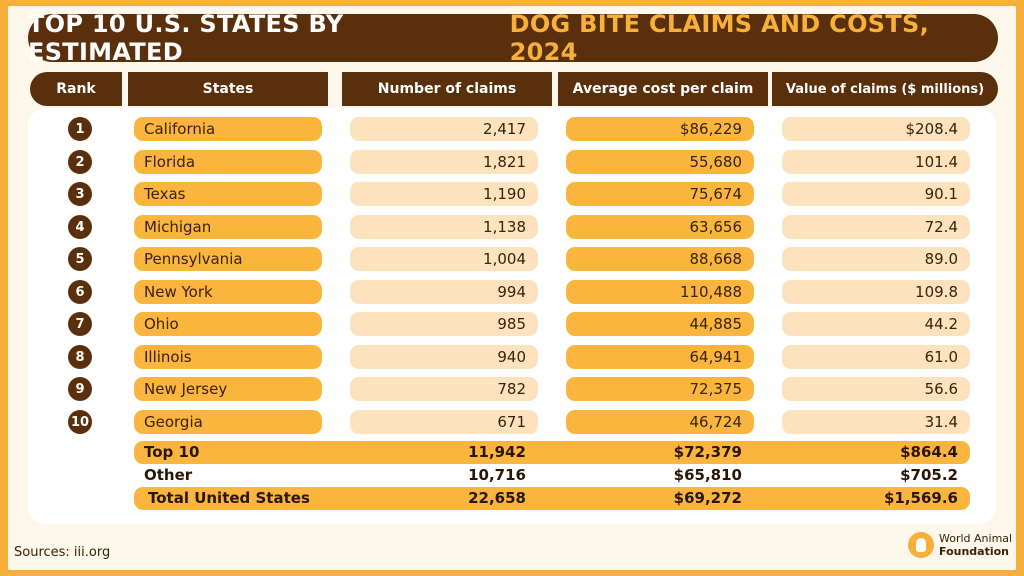  Describe the element at coordinates (444, 227) in the screenshot. I see `claims-count: 1,138` at that location.